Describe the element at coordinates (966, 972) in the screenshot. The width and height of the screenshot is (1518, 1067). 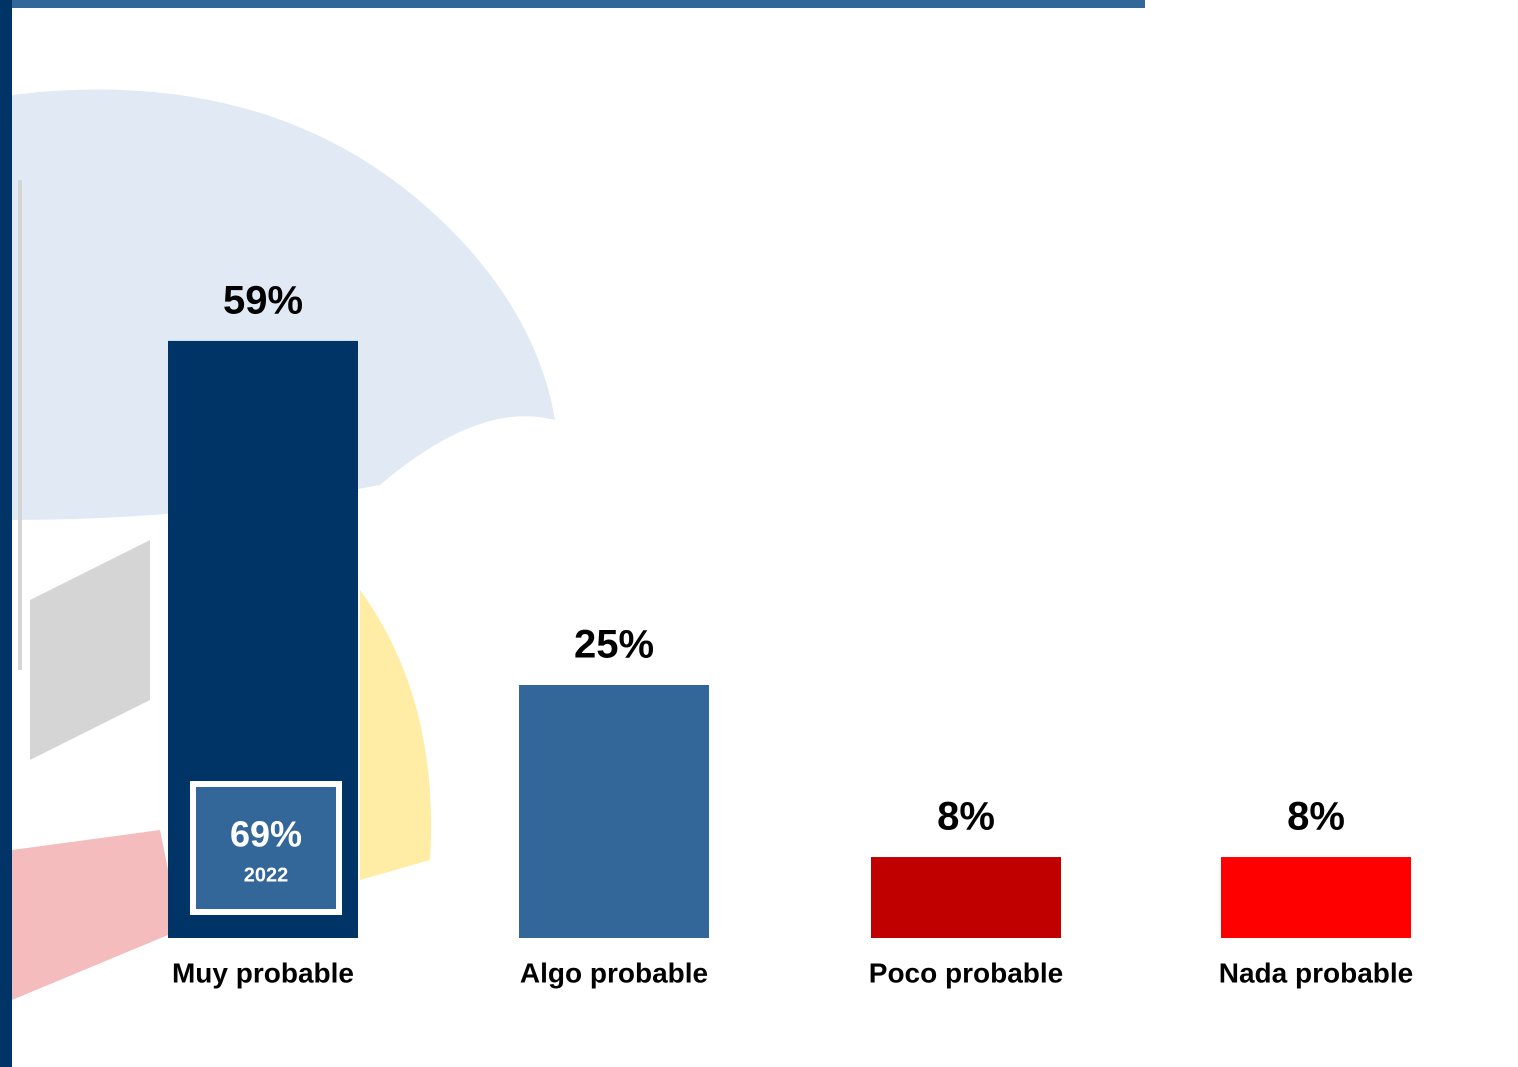
I see `x-tick-label: Poco probable` at that location.